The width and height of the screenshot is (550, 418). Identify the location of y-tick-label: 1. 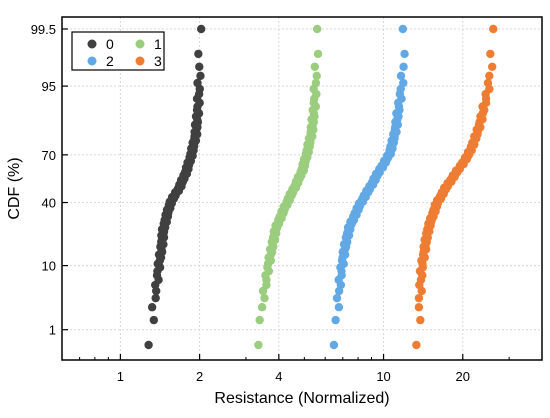
(52, 330).